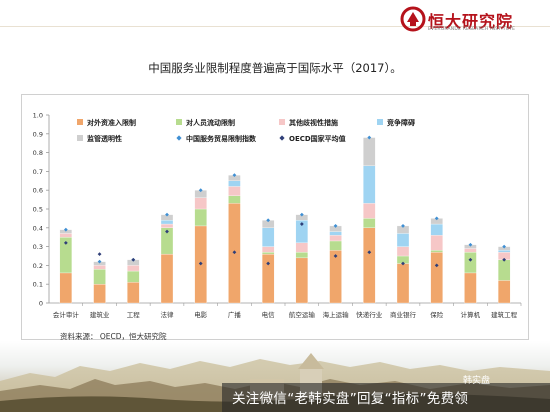 This screenshot has width=550, height=412. I want to click on y-tick-label: 0, so click(41, 304).